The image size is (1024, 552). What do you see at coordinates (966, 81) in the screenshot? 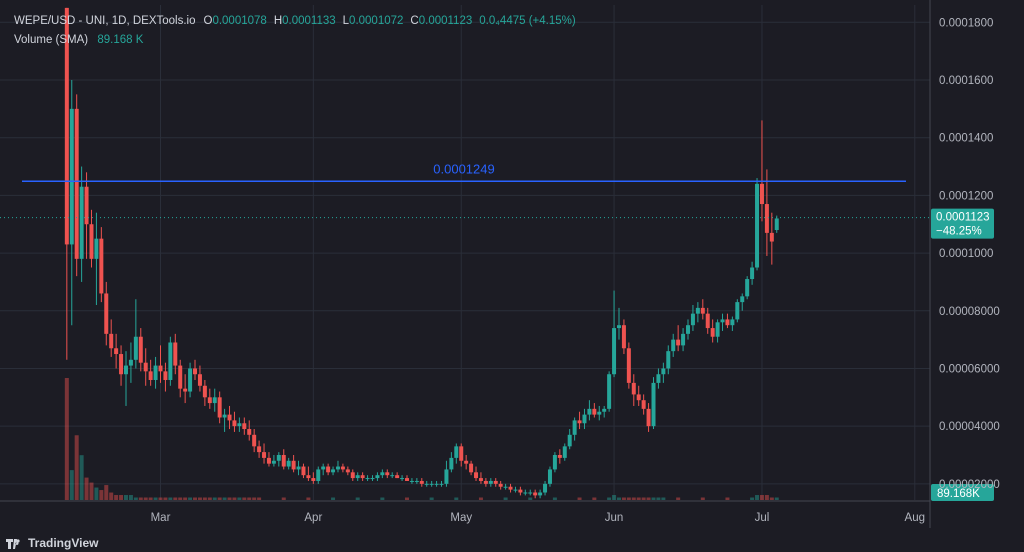
I see `y-tick-label: 0.0001600` at bounding box center [966, 81].